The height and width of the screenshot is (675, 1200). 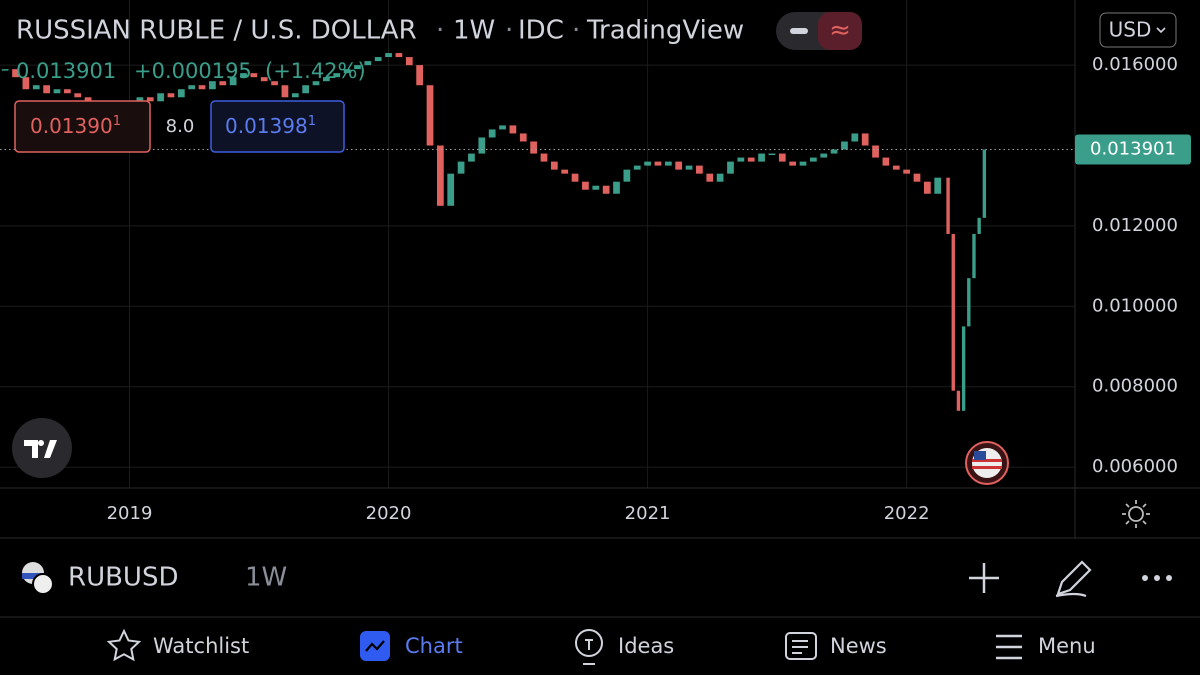 What do you see at coordinates (43, 584) in the screenshot?
I see `us-flag` at bounding box center [43, 584].